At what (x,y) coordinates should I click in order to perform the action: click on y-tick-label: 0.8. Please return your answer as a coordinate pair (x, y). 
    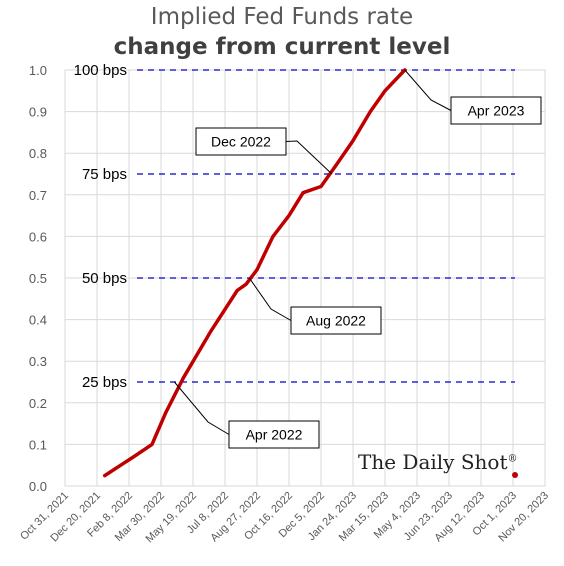
    Looking at the image, I should click on (38, 153).